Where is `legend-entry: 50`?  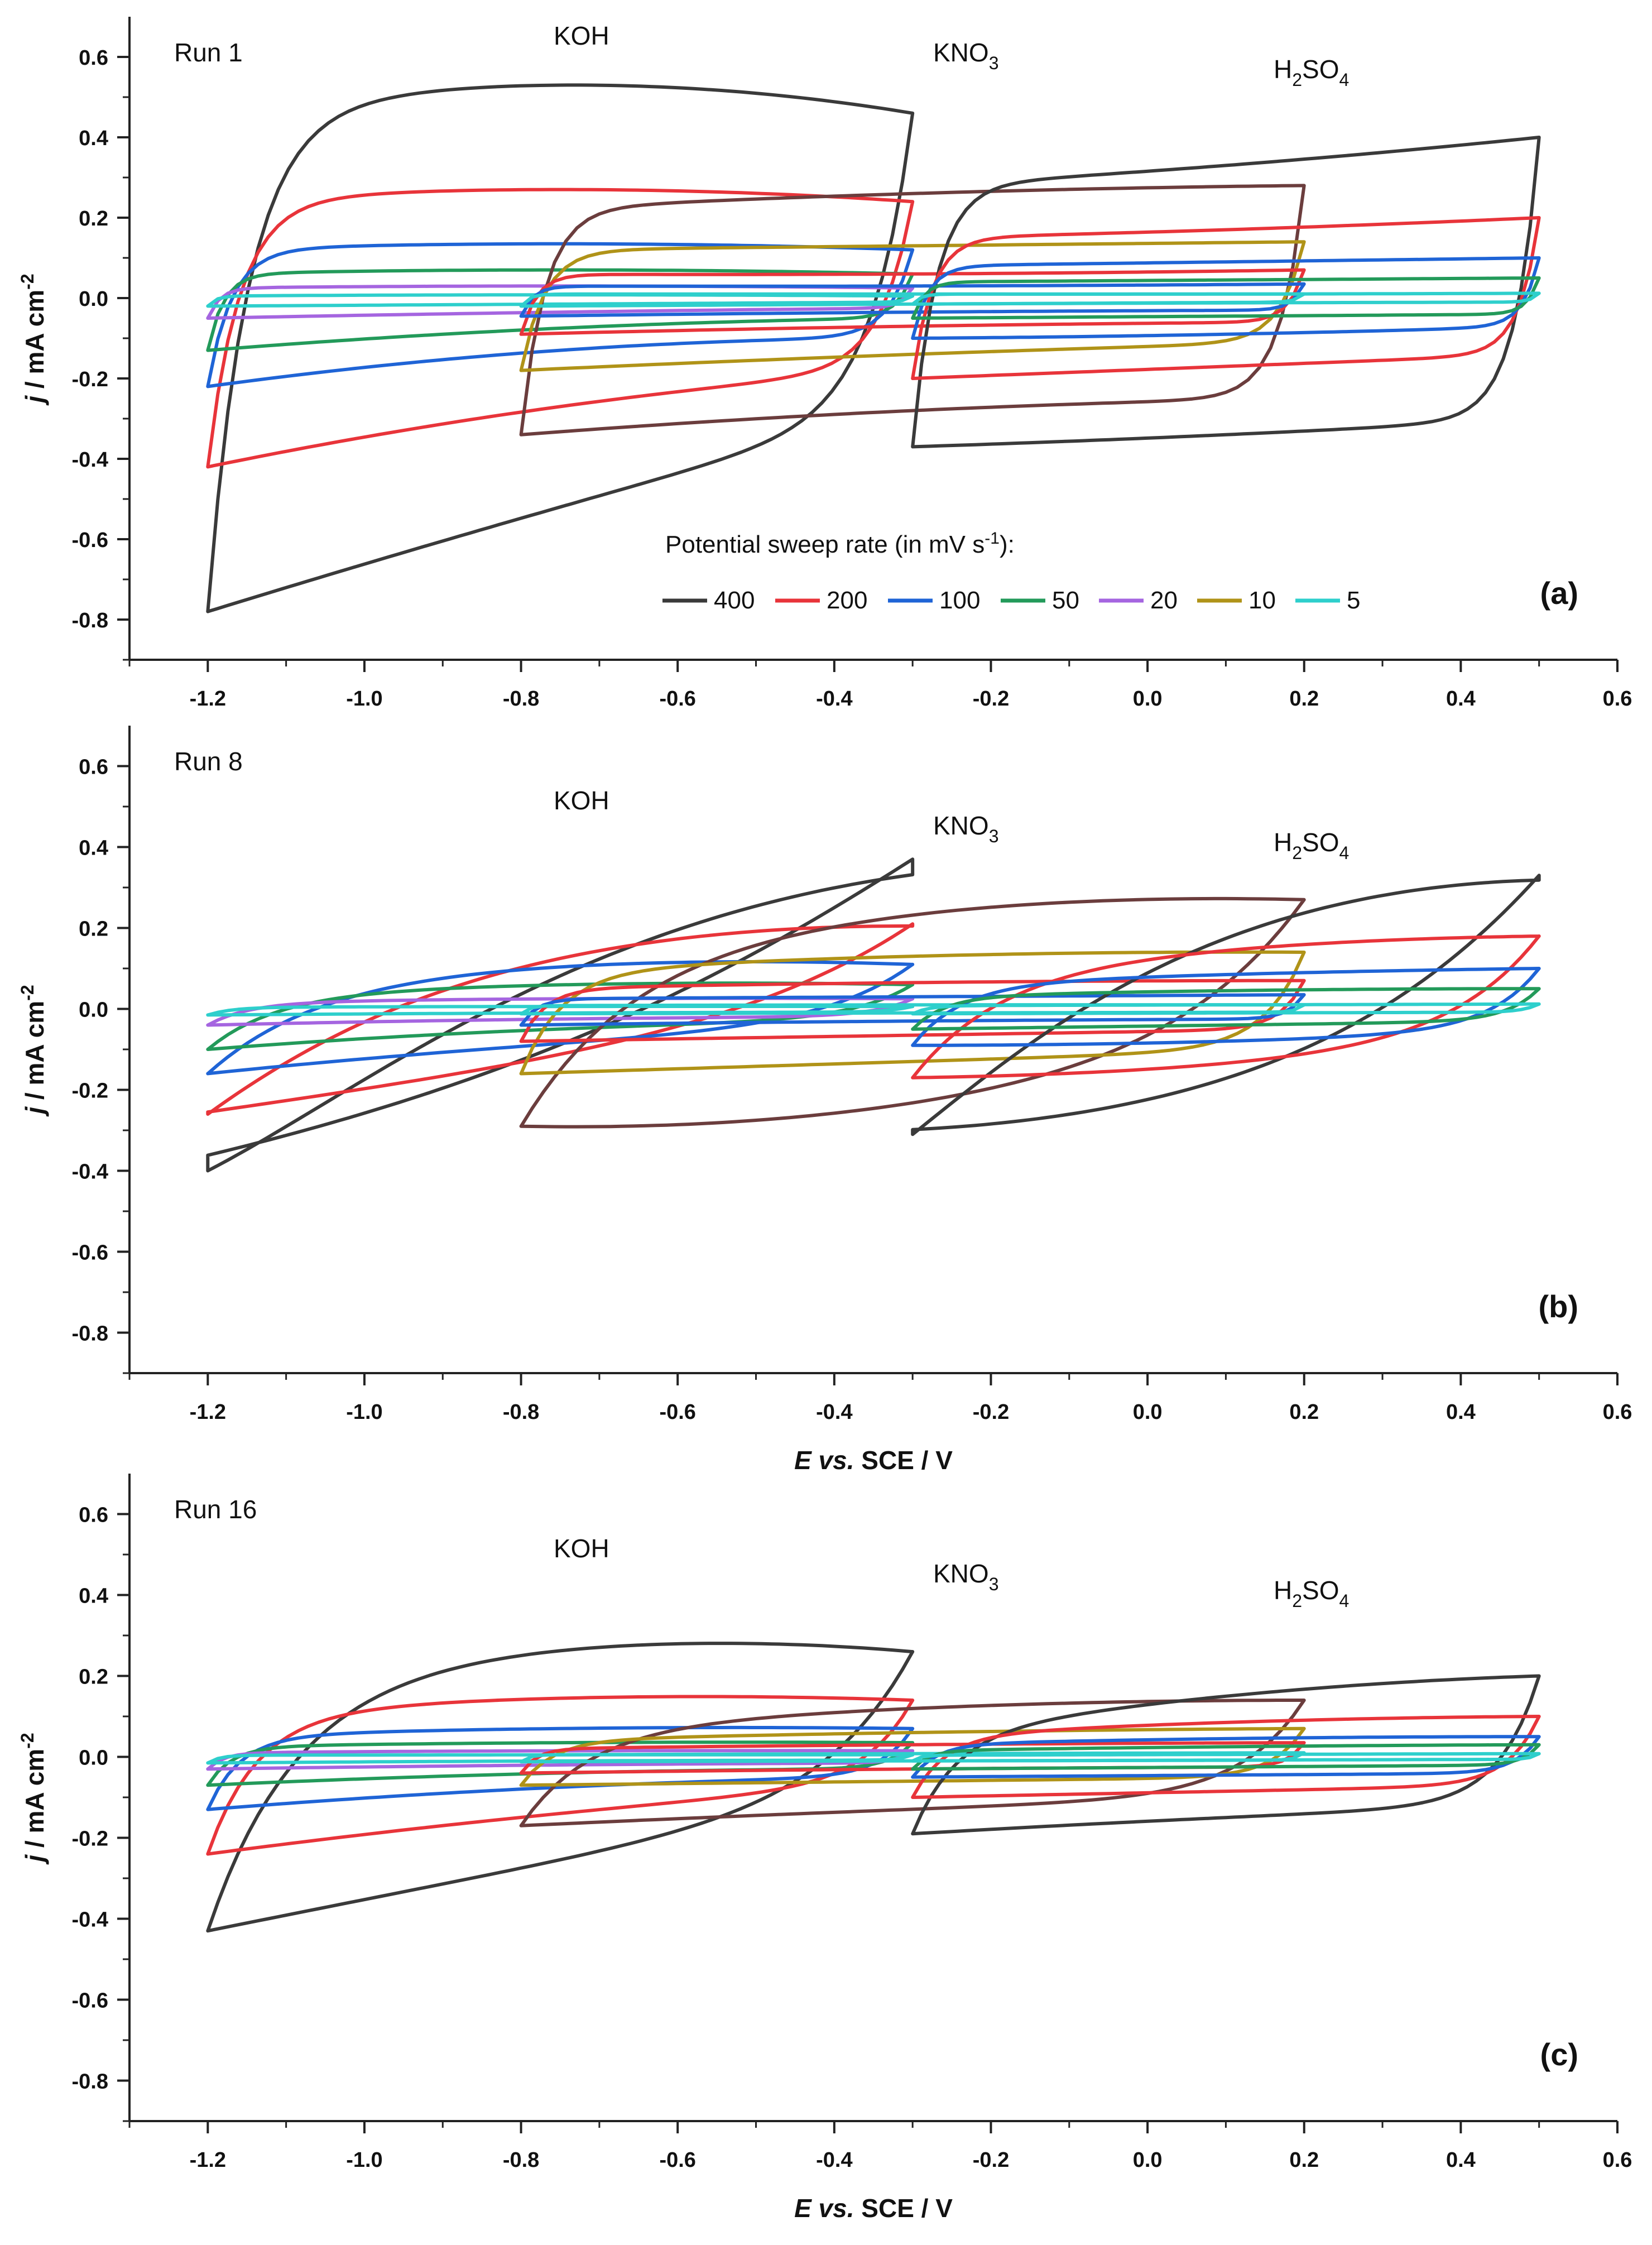 legend-entry: 50 is located at coordinates (1065, 600).